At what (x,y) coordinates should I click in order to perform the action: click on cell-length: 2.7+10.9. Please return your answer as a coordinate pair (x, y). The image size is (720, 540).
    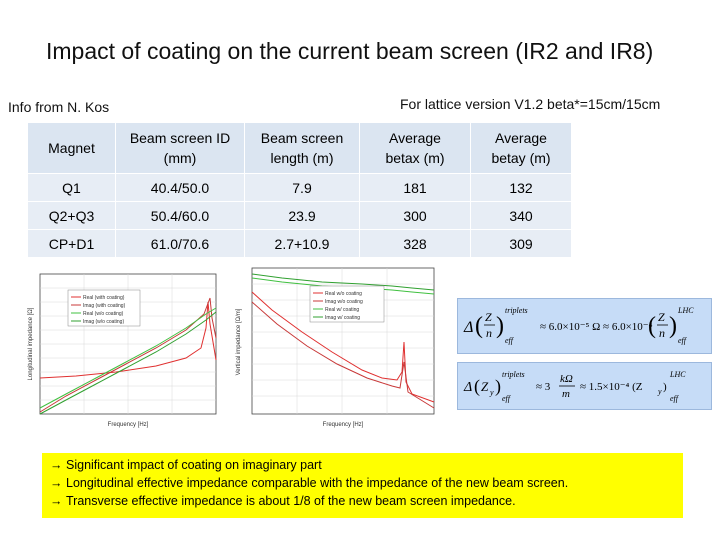
    Looking at the image, I should click on (302, 243).